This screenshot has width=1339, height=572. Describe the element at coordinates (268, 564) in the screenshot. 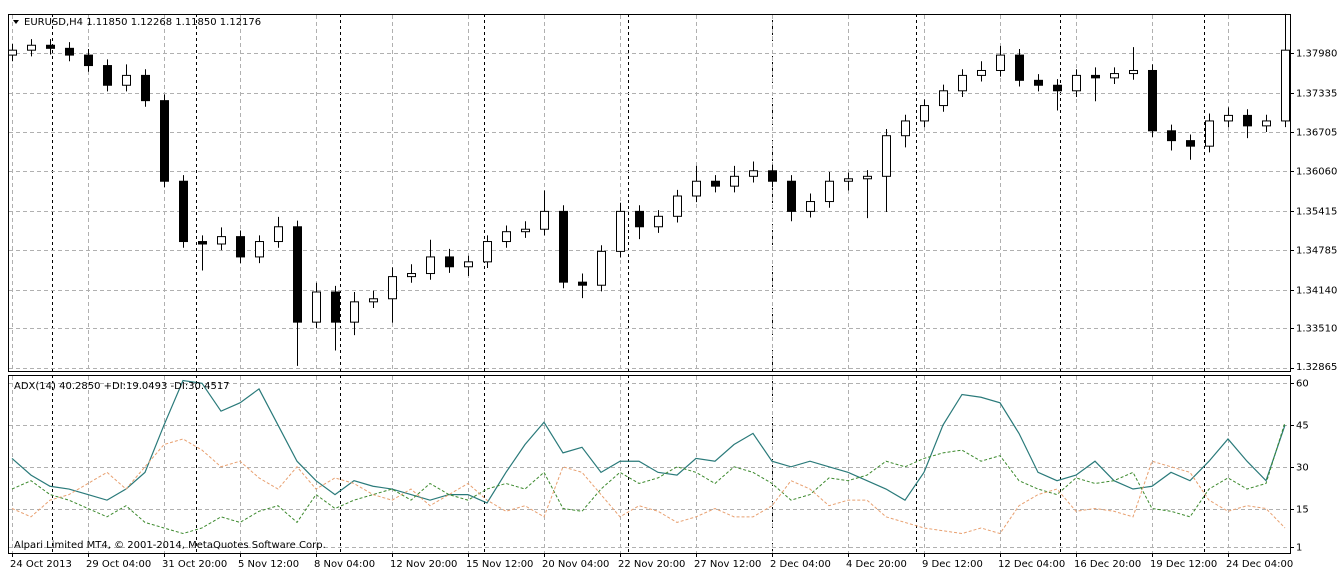

I see `x-tick-label: 5 Nov 12:00` at that location.